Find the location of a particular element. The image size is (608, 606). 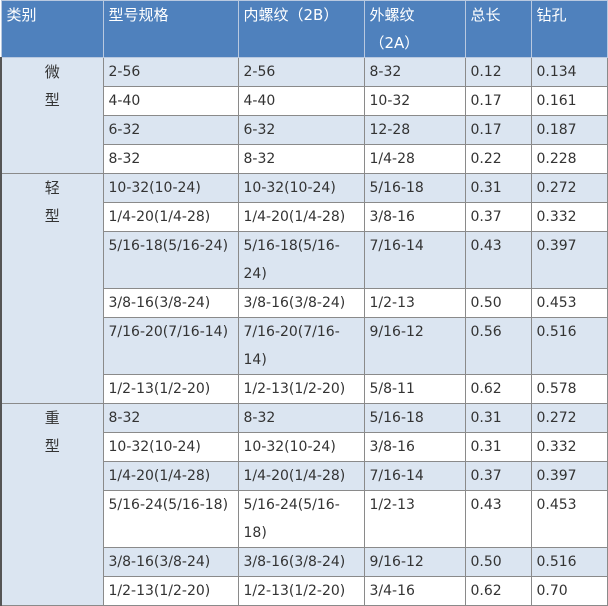

category-cell: 重型 is located at coordinates (52, 504).